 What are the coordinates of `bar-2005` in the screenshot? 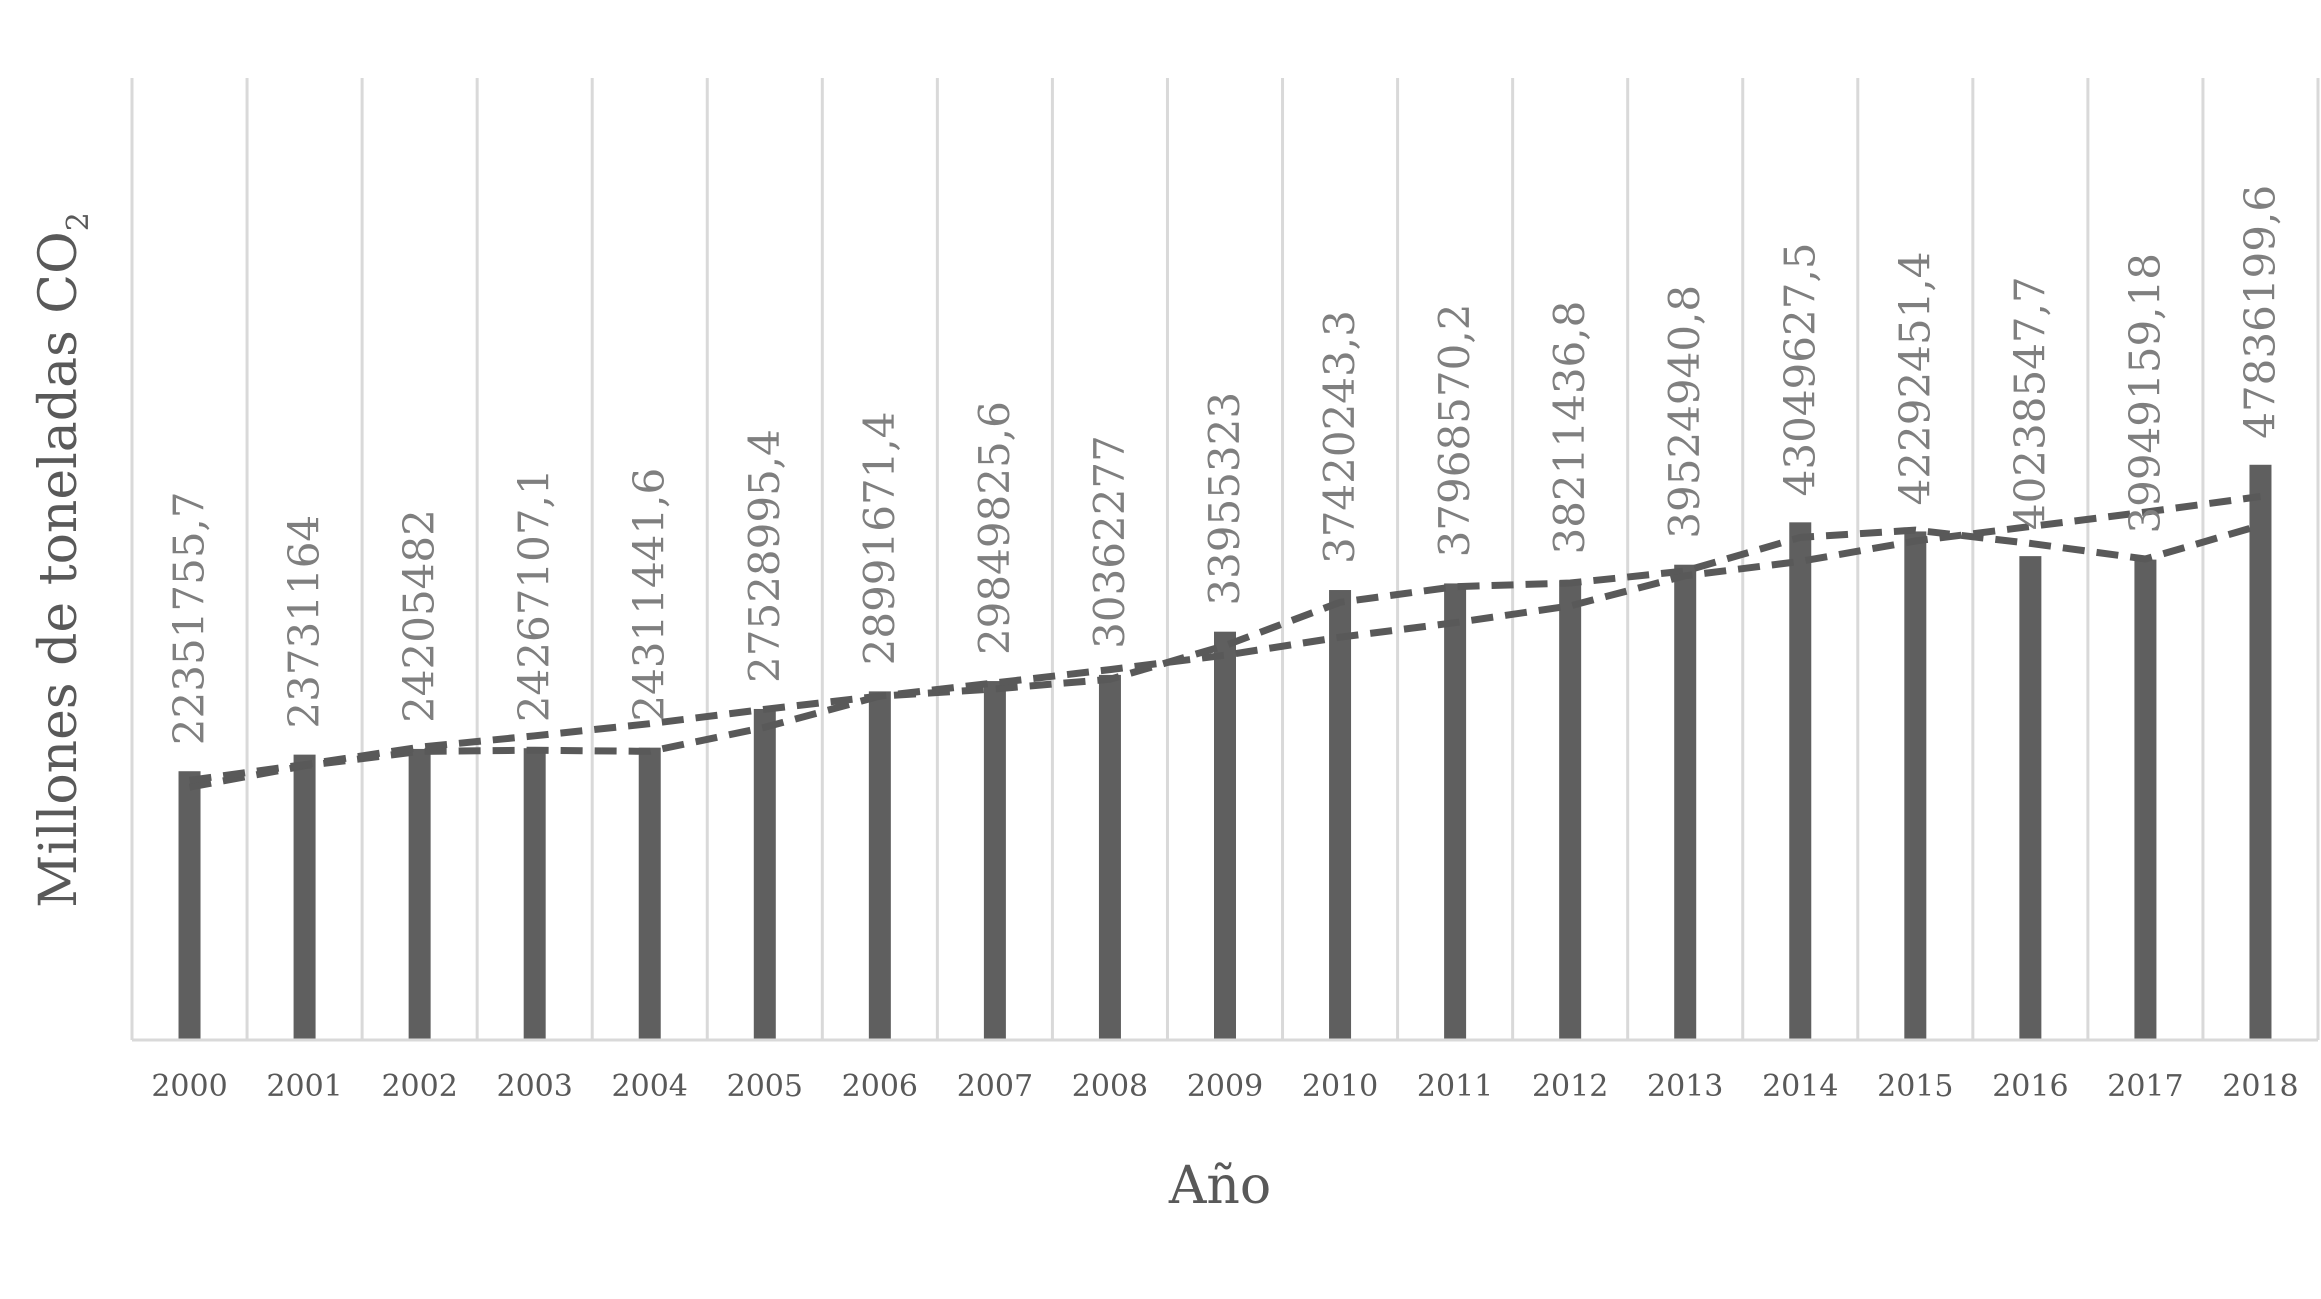 It's located at (764, 874).